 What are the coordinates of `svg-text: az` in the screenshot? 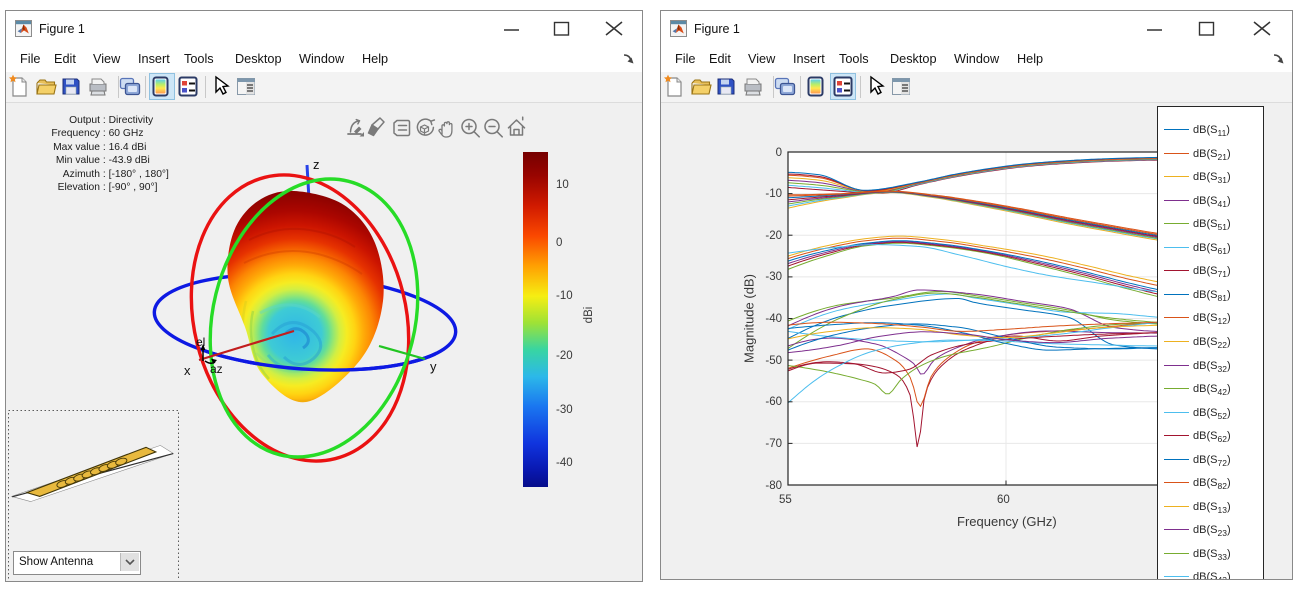 It's located at (216, 369).